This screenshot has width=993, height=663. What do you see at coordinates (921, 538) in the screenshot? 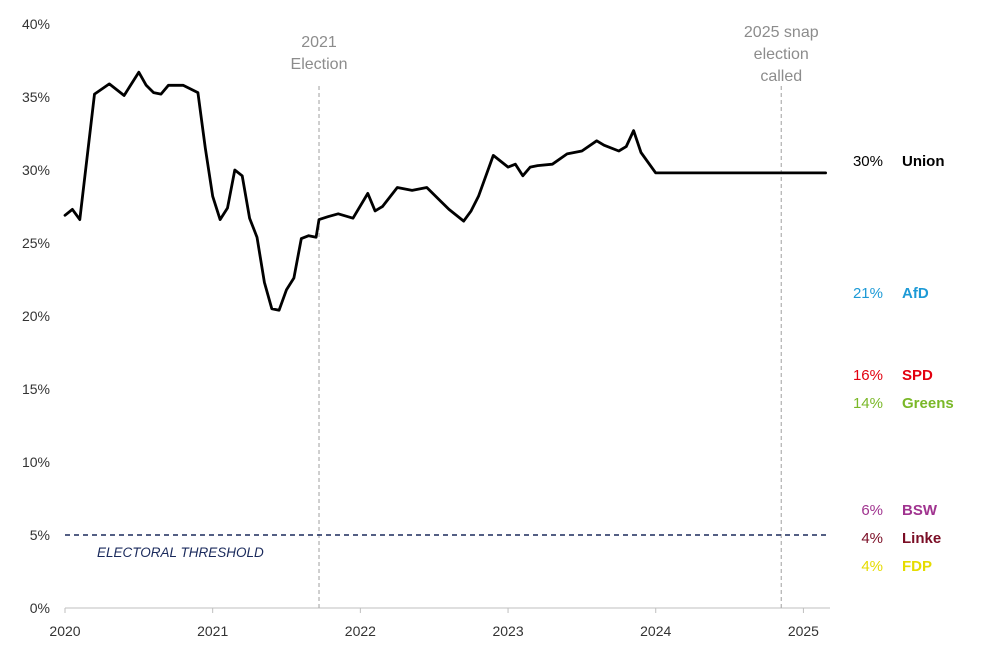
I see `end-label-name-linke: Linke` at bounding box center [921, 538].